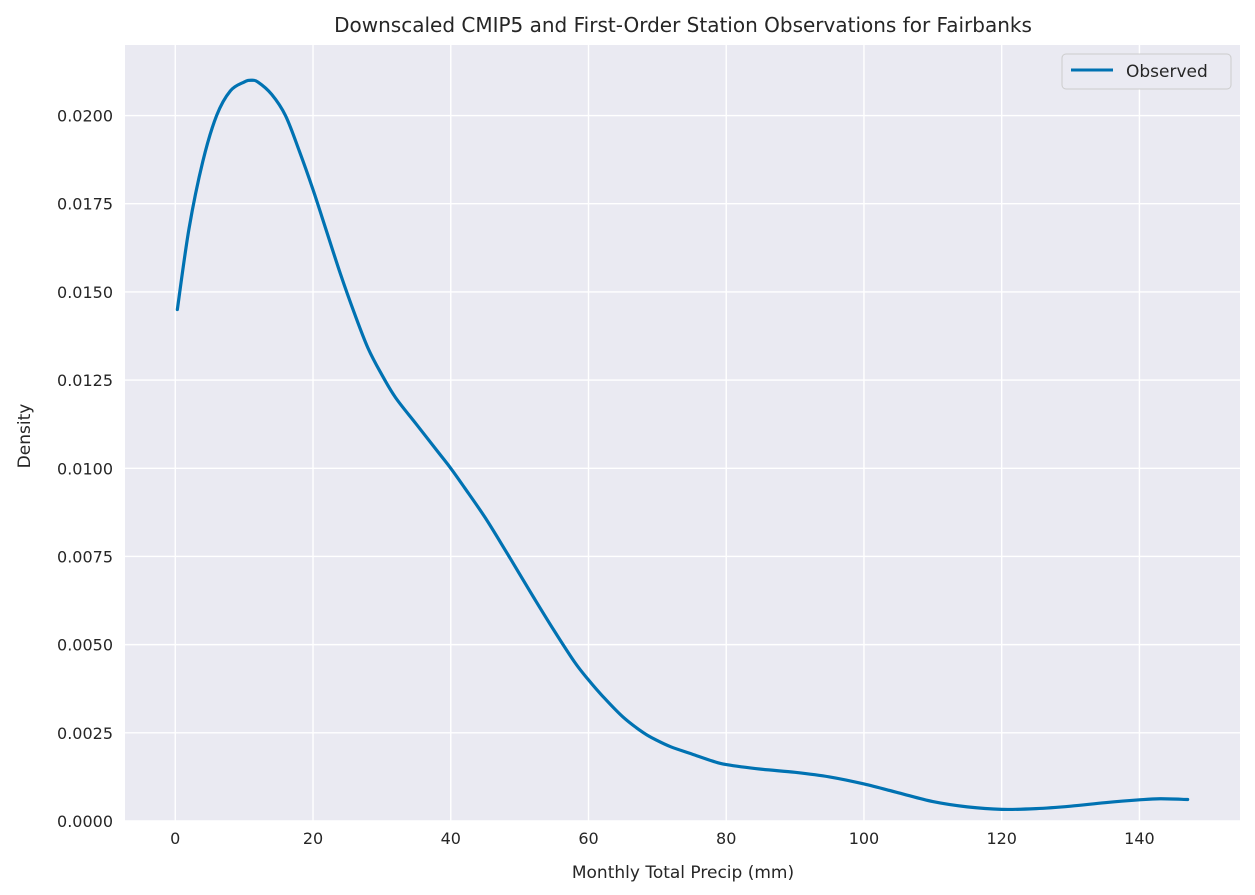 This screenshot has height=895, width=1255. Describe the element at coordinates (662, 838) in the screenshot. I see `x-axis-ticks: 0 20 40 60 80 100 120 140` at that location.